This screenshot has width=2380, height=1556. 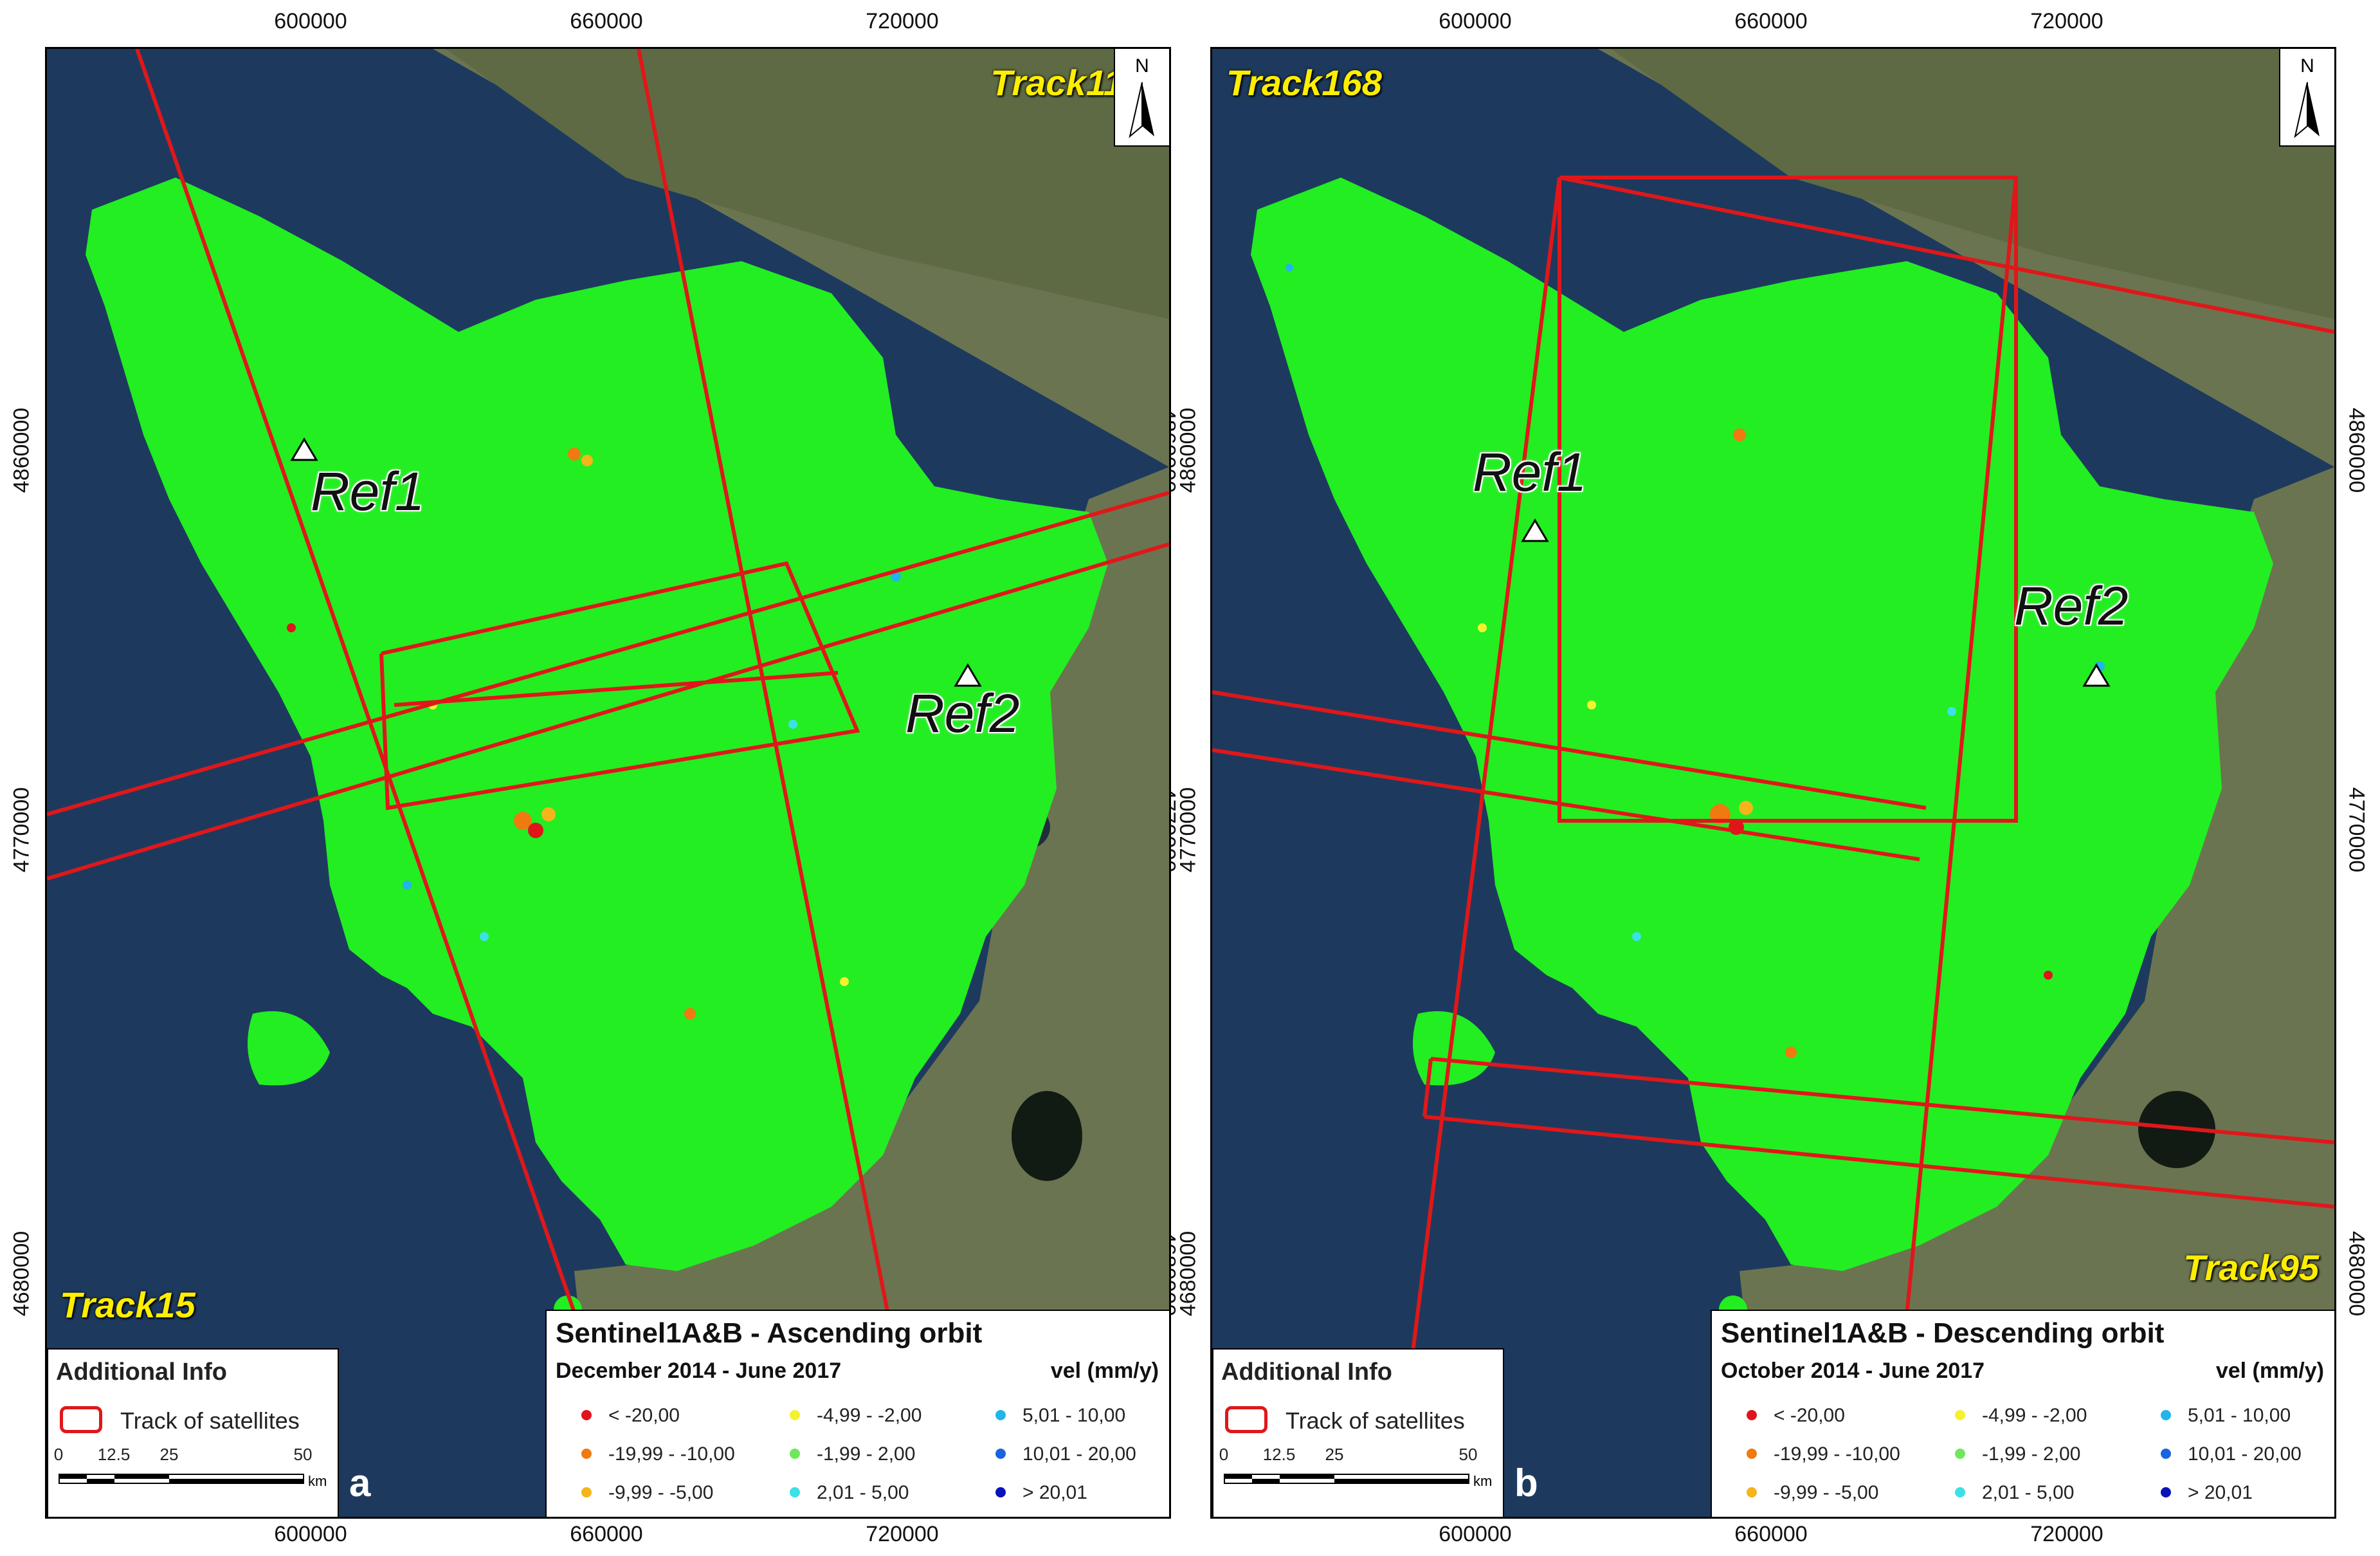 I want to click on north-arrow: N, so click(x=2306, y=98).